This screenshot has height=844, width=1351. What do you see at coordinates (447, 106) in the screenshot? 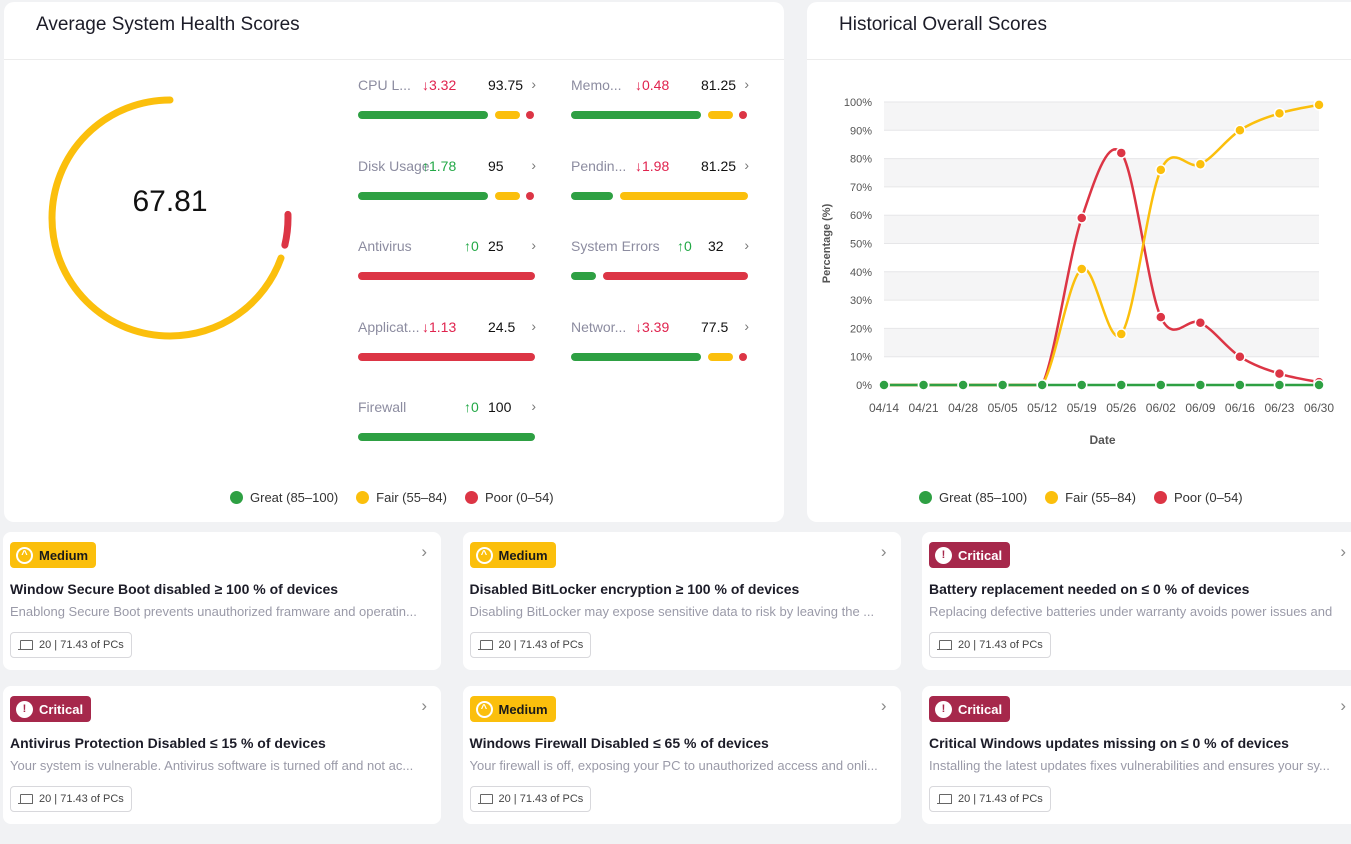
I see `metric-0: CPU L... ↓3.32 93.75 ›` at bounding box center [447, 106].